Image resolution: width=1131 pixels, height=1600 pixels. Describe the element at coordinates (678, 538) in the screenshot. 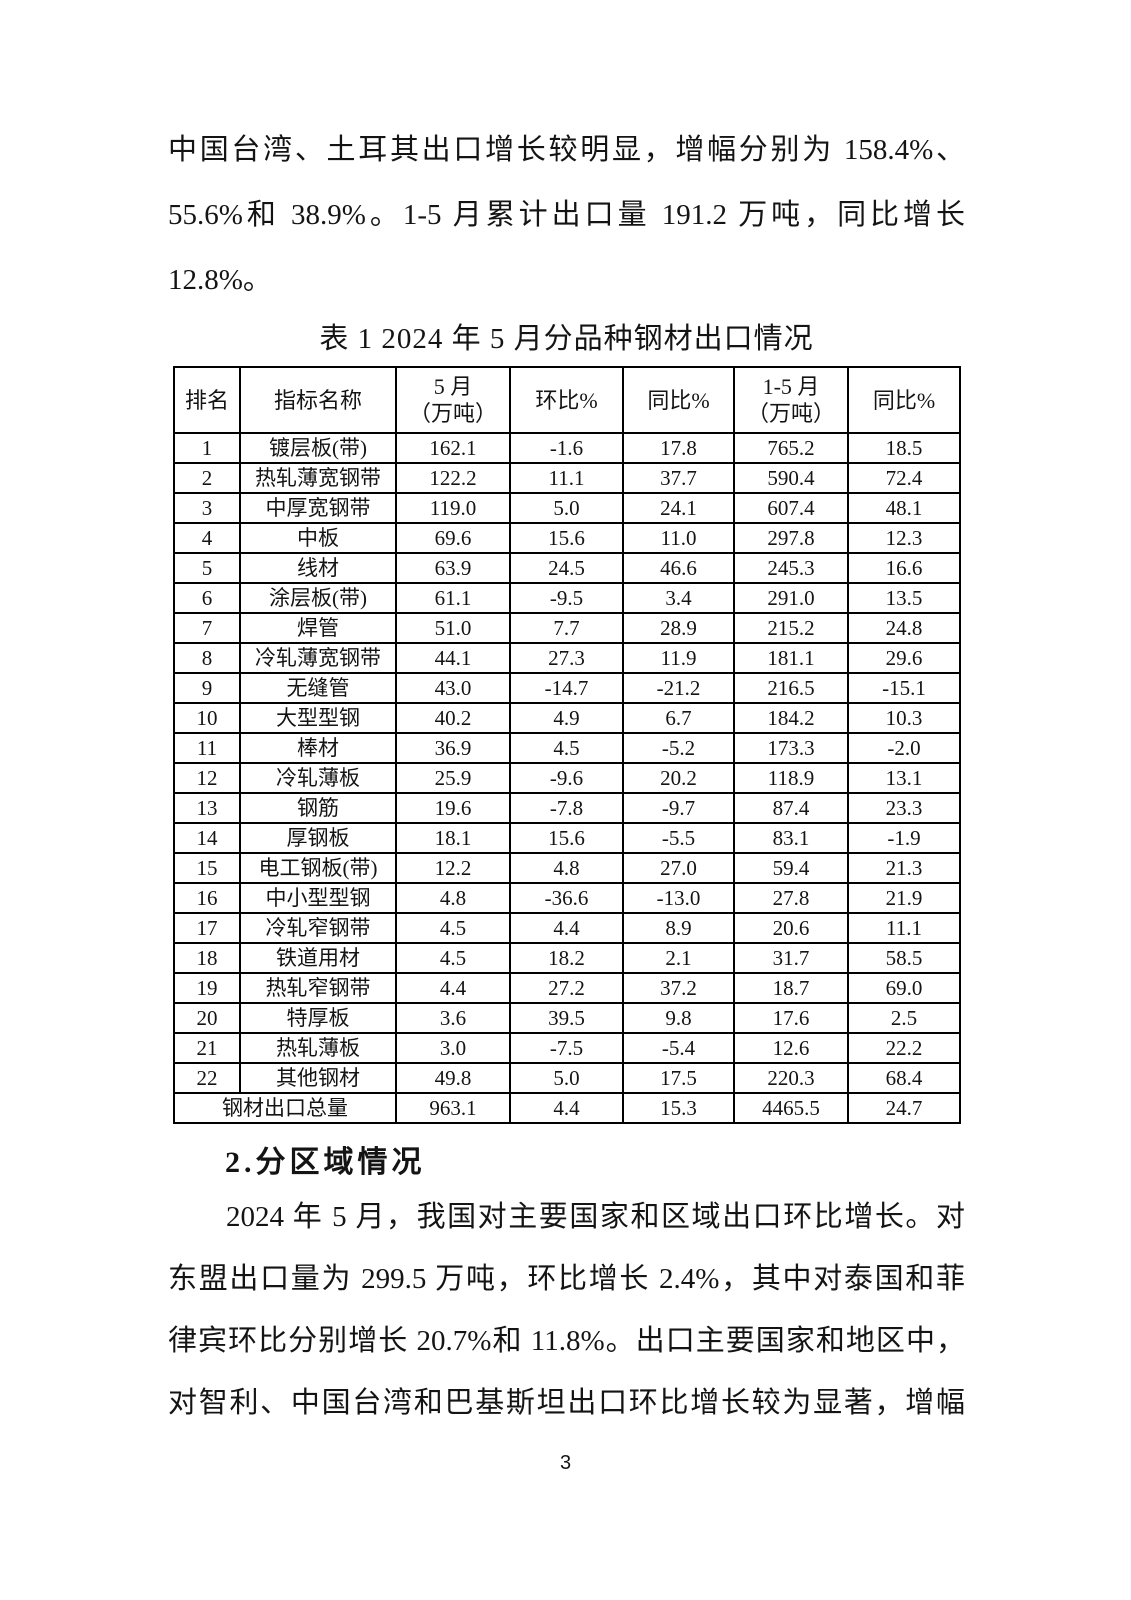

I see `cell-yoy: 11.0` at that location.